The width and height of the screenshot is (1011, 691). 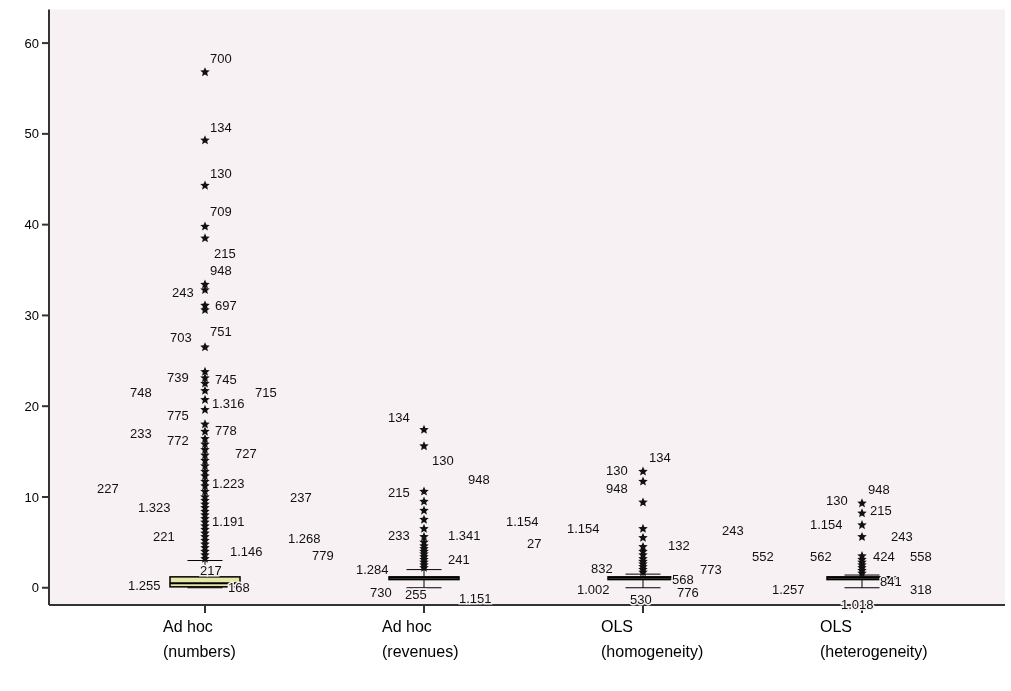 What do you see at coordinates (459, 559) in the screenshot?
I see `annotation: 241` at bounding box center [459, 559].